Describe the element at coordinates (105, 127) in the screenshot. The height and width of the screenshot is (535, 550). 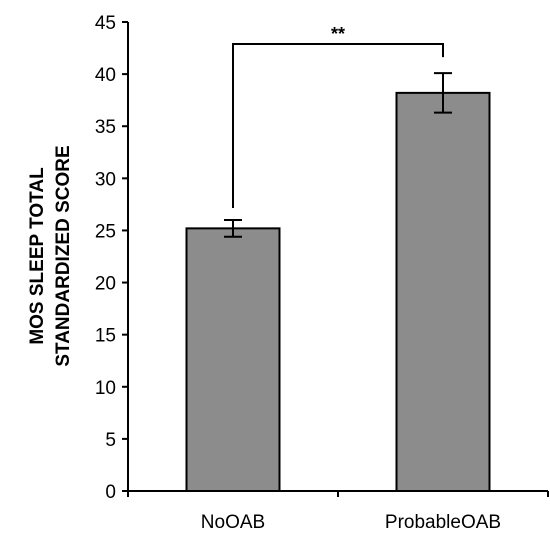
I see `y-tick-label: 35` at that location.